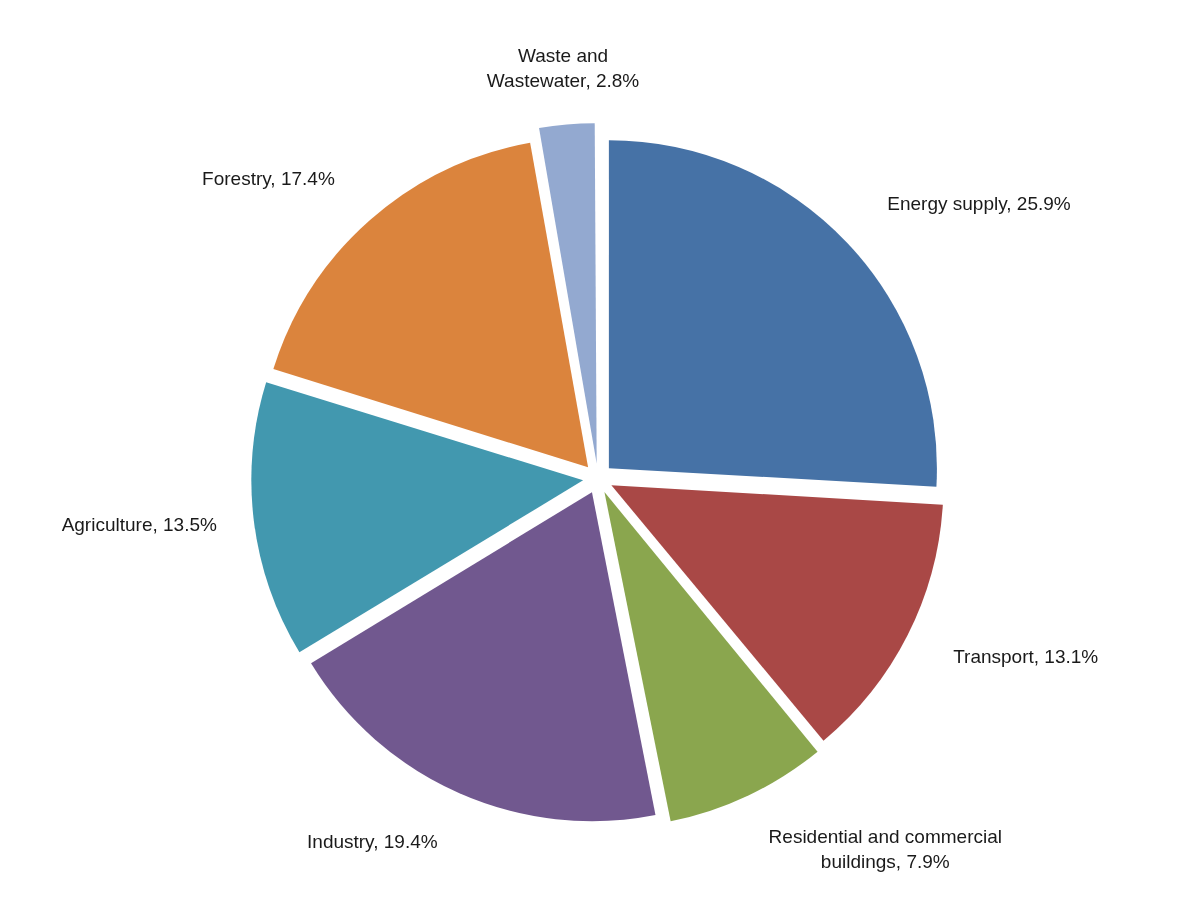  What do you see at coordinates (268, 179) in the screenshot?
I see `slice-label: Forestry, 17.4%` at bounding box center [268, 179].